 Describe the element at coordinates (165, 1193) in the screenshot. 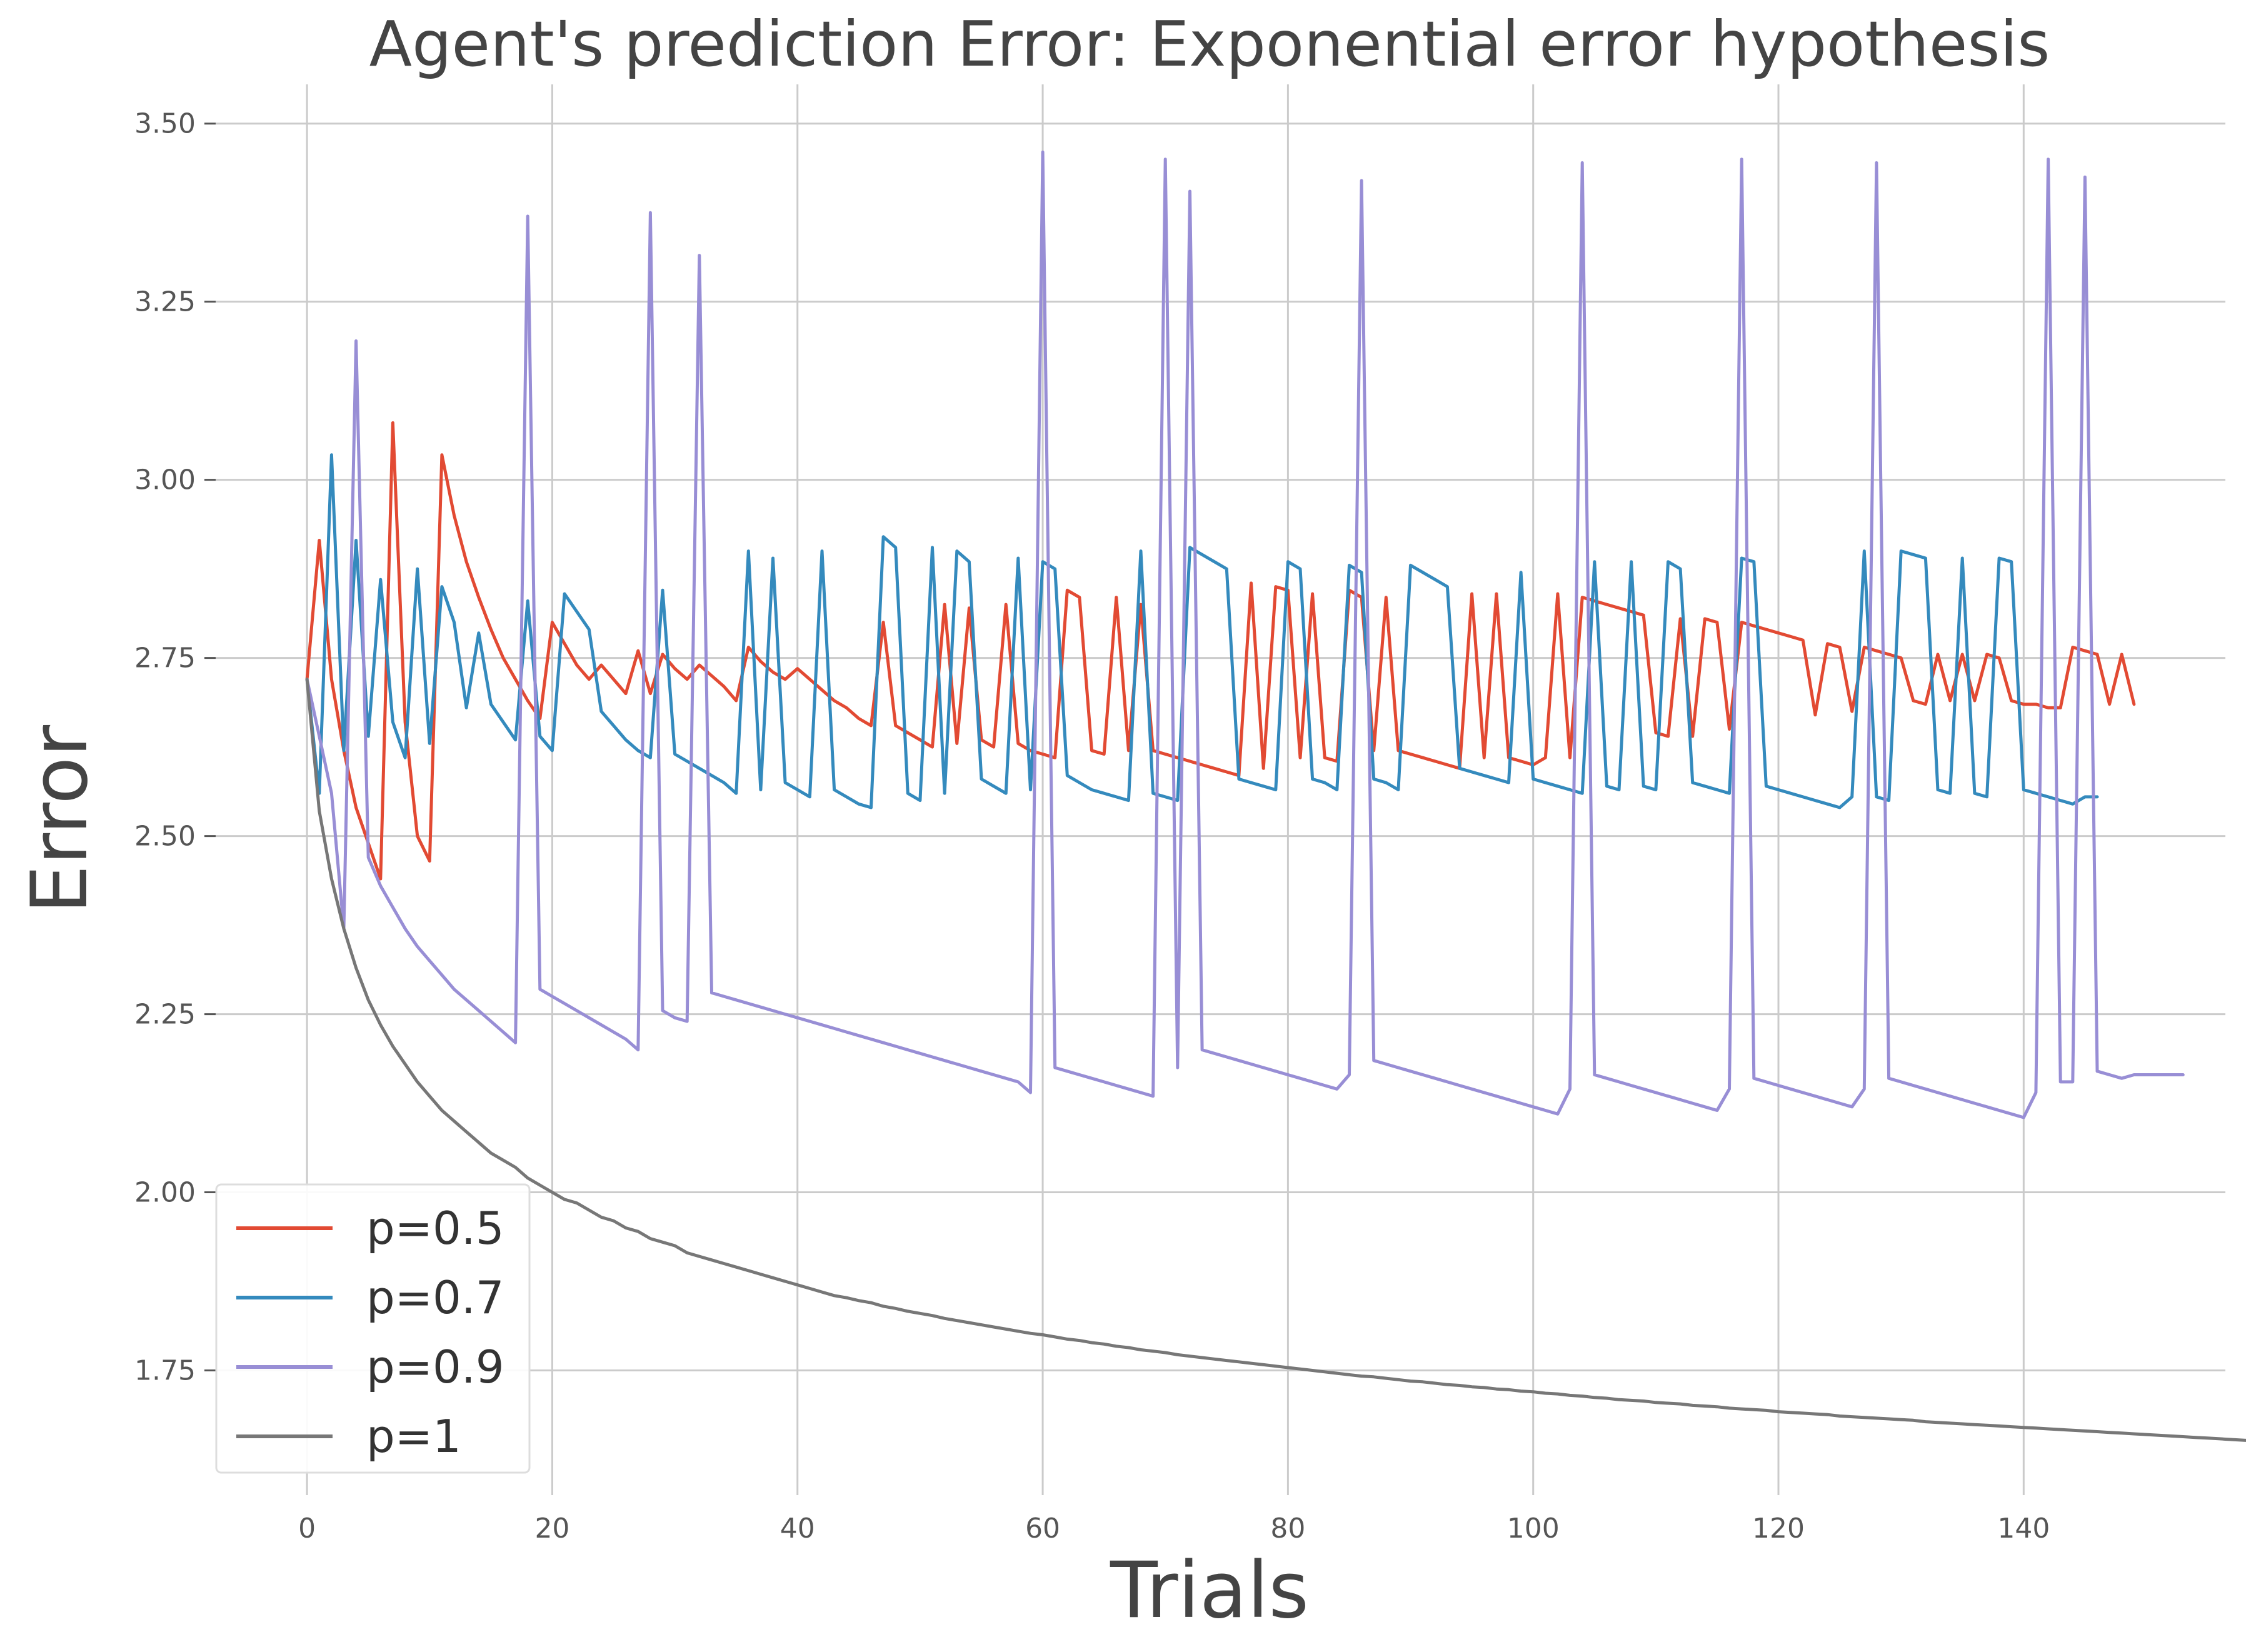

I see `y-tick-label: 2.00` at that location.